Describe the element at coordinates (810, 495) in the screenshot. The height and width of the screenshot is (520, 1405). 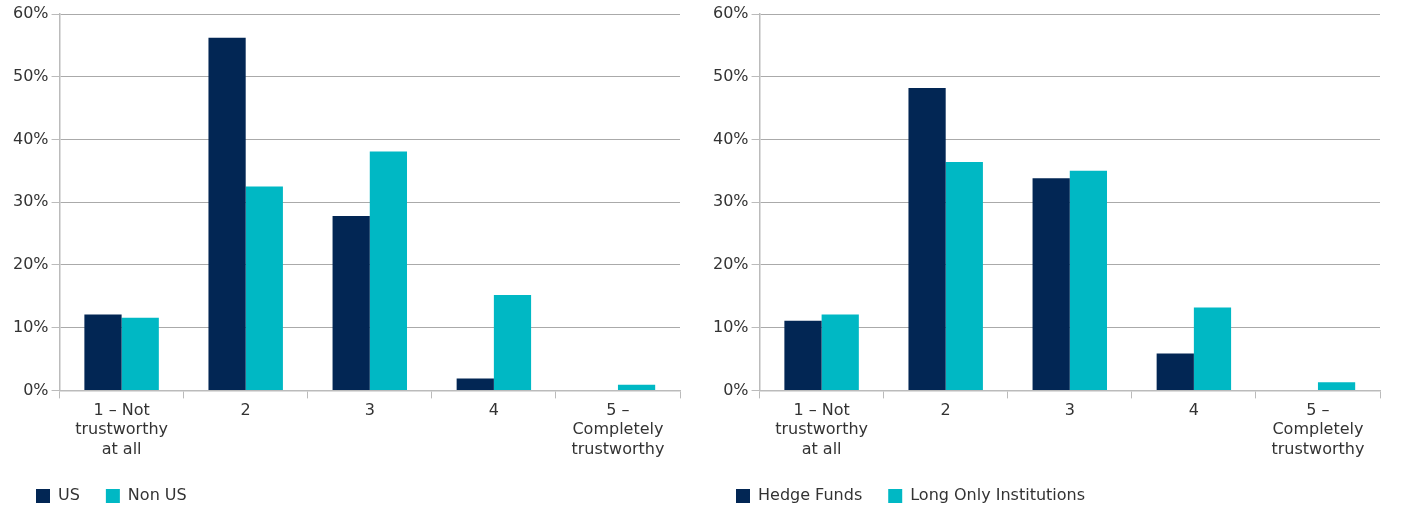
I see `legend-label: Hedge Funds` at that location.